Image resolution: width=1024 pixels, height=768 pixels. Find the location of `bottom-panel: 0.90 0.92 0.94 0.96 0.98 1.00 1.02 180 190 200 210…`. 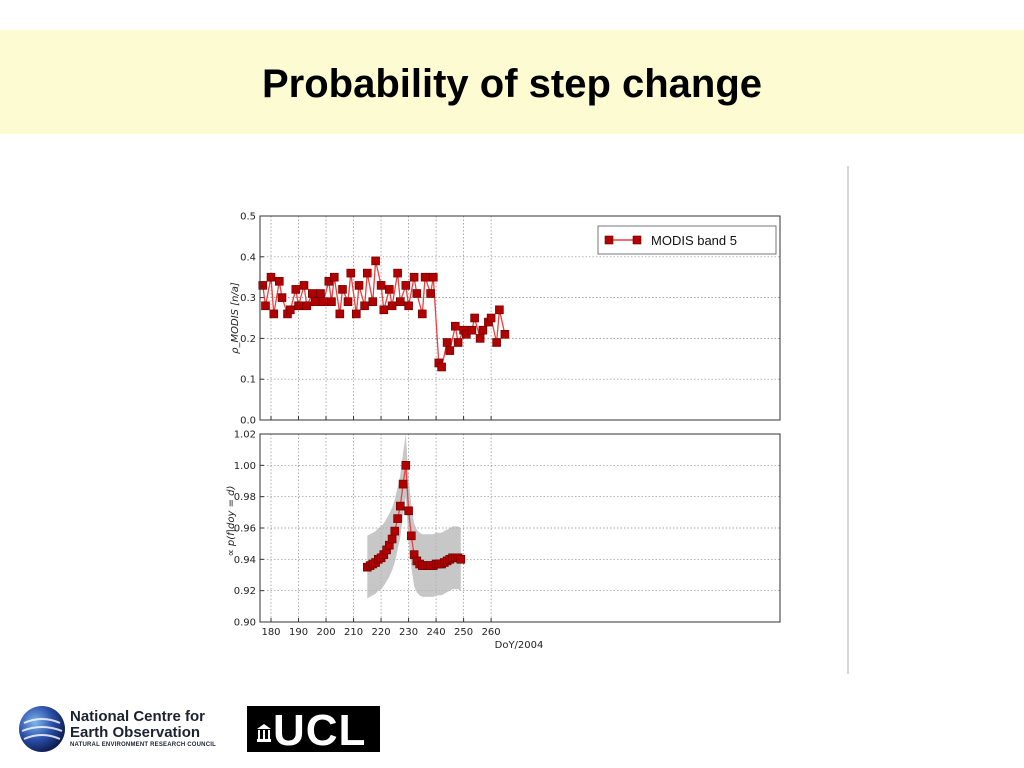

bottom-panel: 0.90 0.92 0.94 0.96 0.98 1.00 1.02 180 190 200 210… is located at coordinates (507, 534).